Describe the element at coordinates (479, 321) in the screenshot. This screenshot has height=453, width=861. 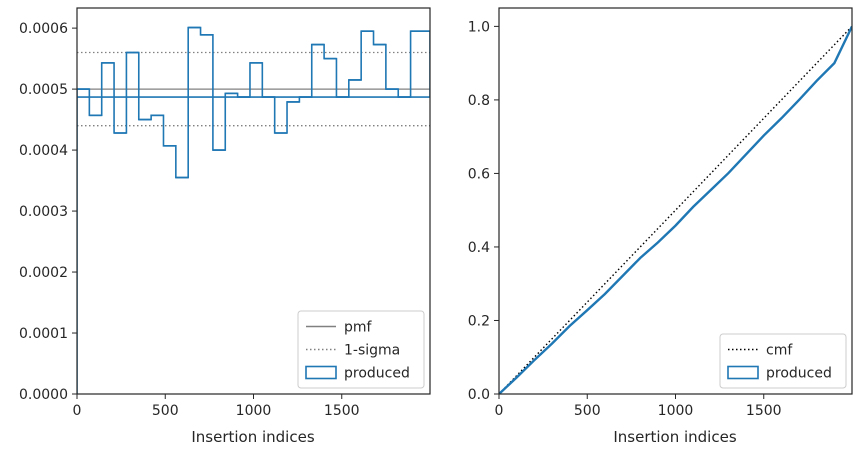
I see `y-tick-label: 0.2` at that location.